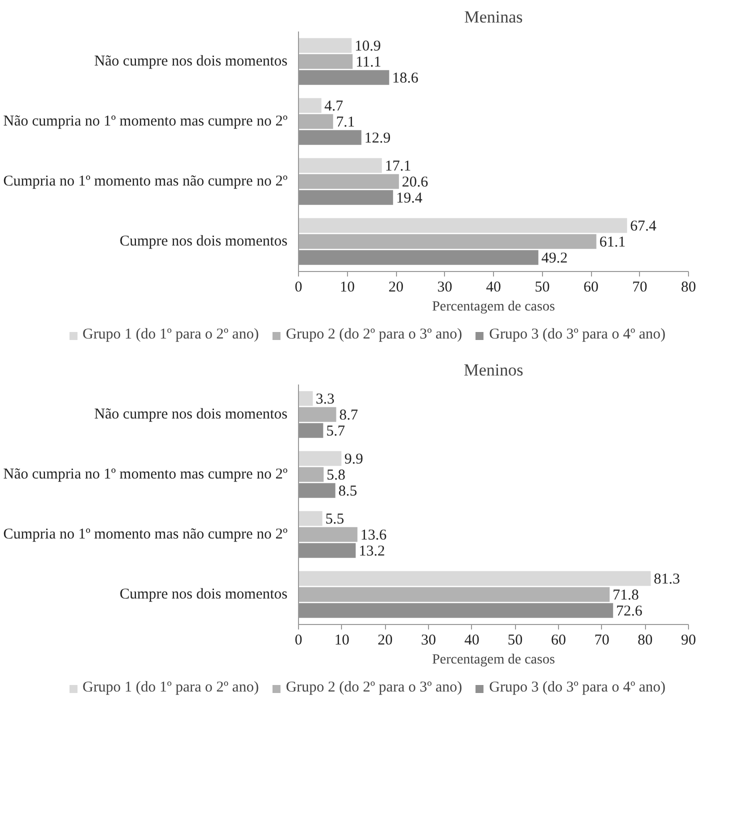 The width and height of the screenshot is (733, 823). Describe the element at coordinates (377, 138) in the screenshot. I see `data-label: 12.9` at that location.